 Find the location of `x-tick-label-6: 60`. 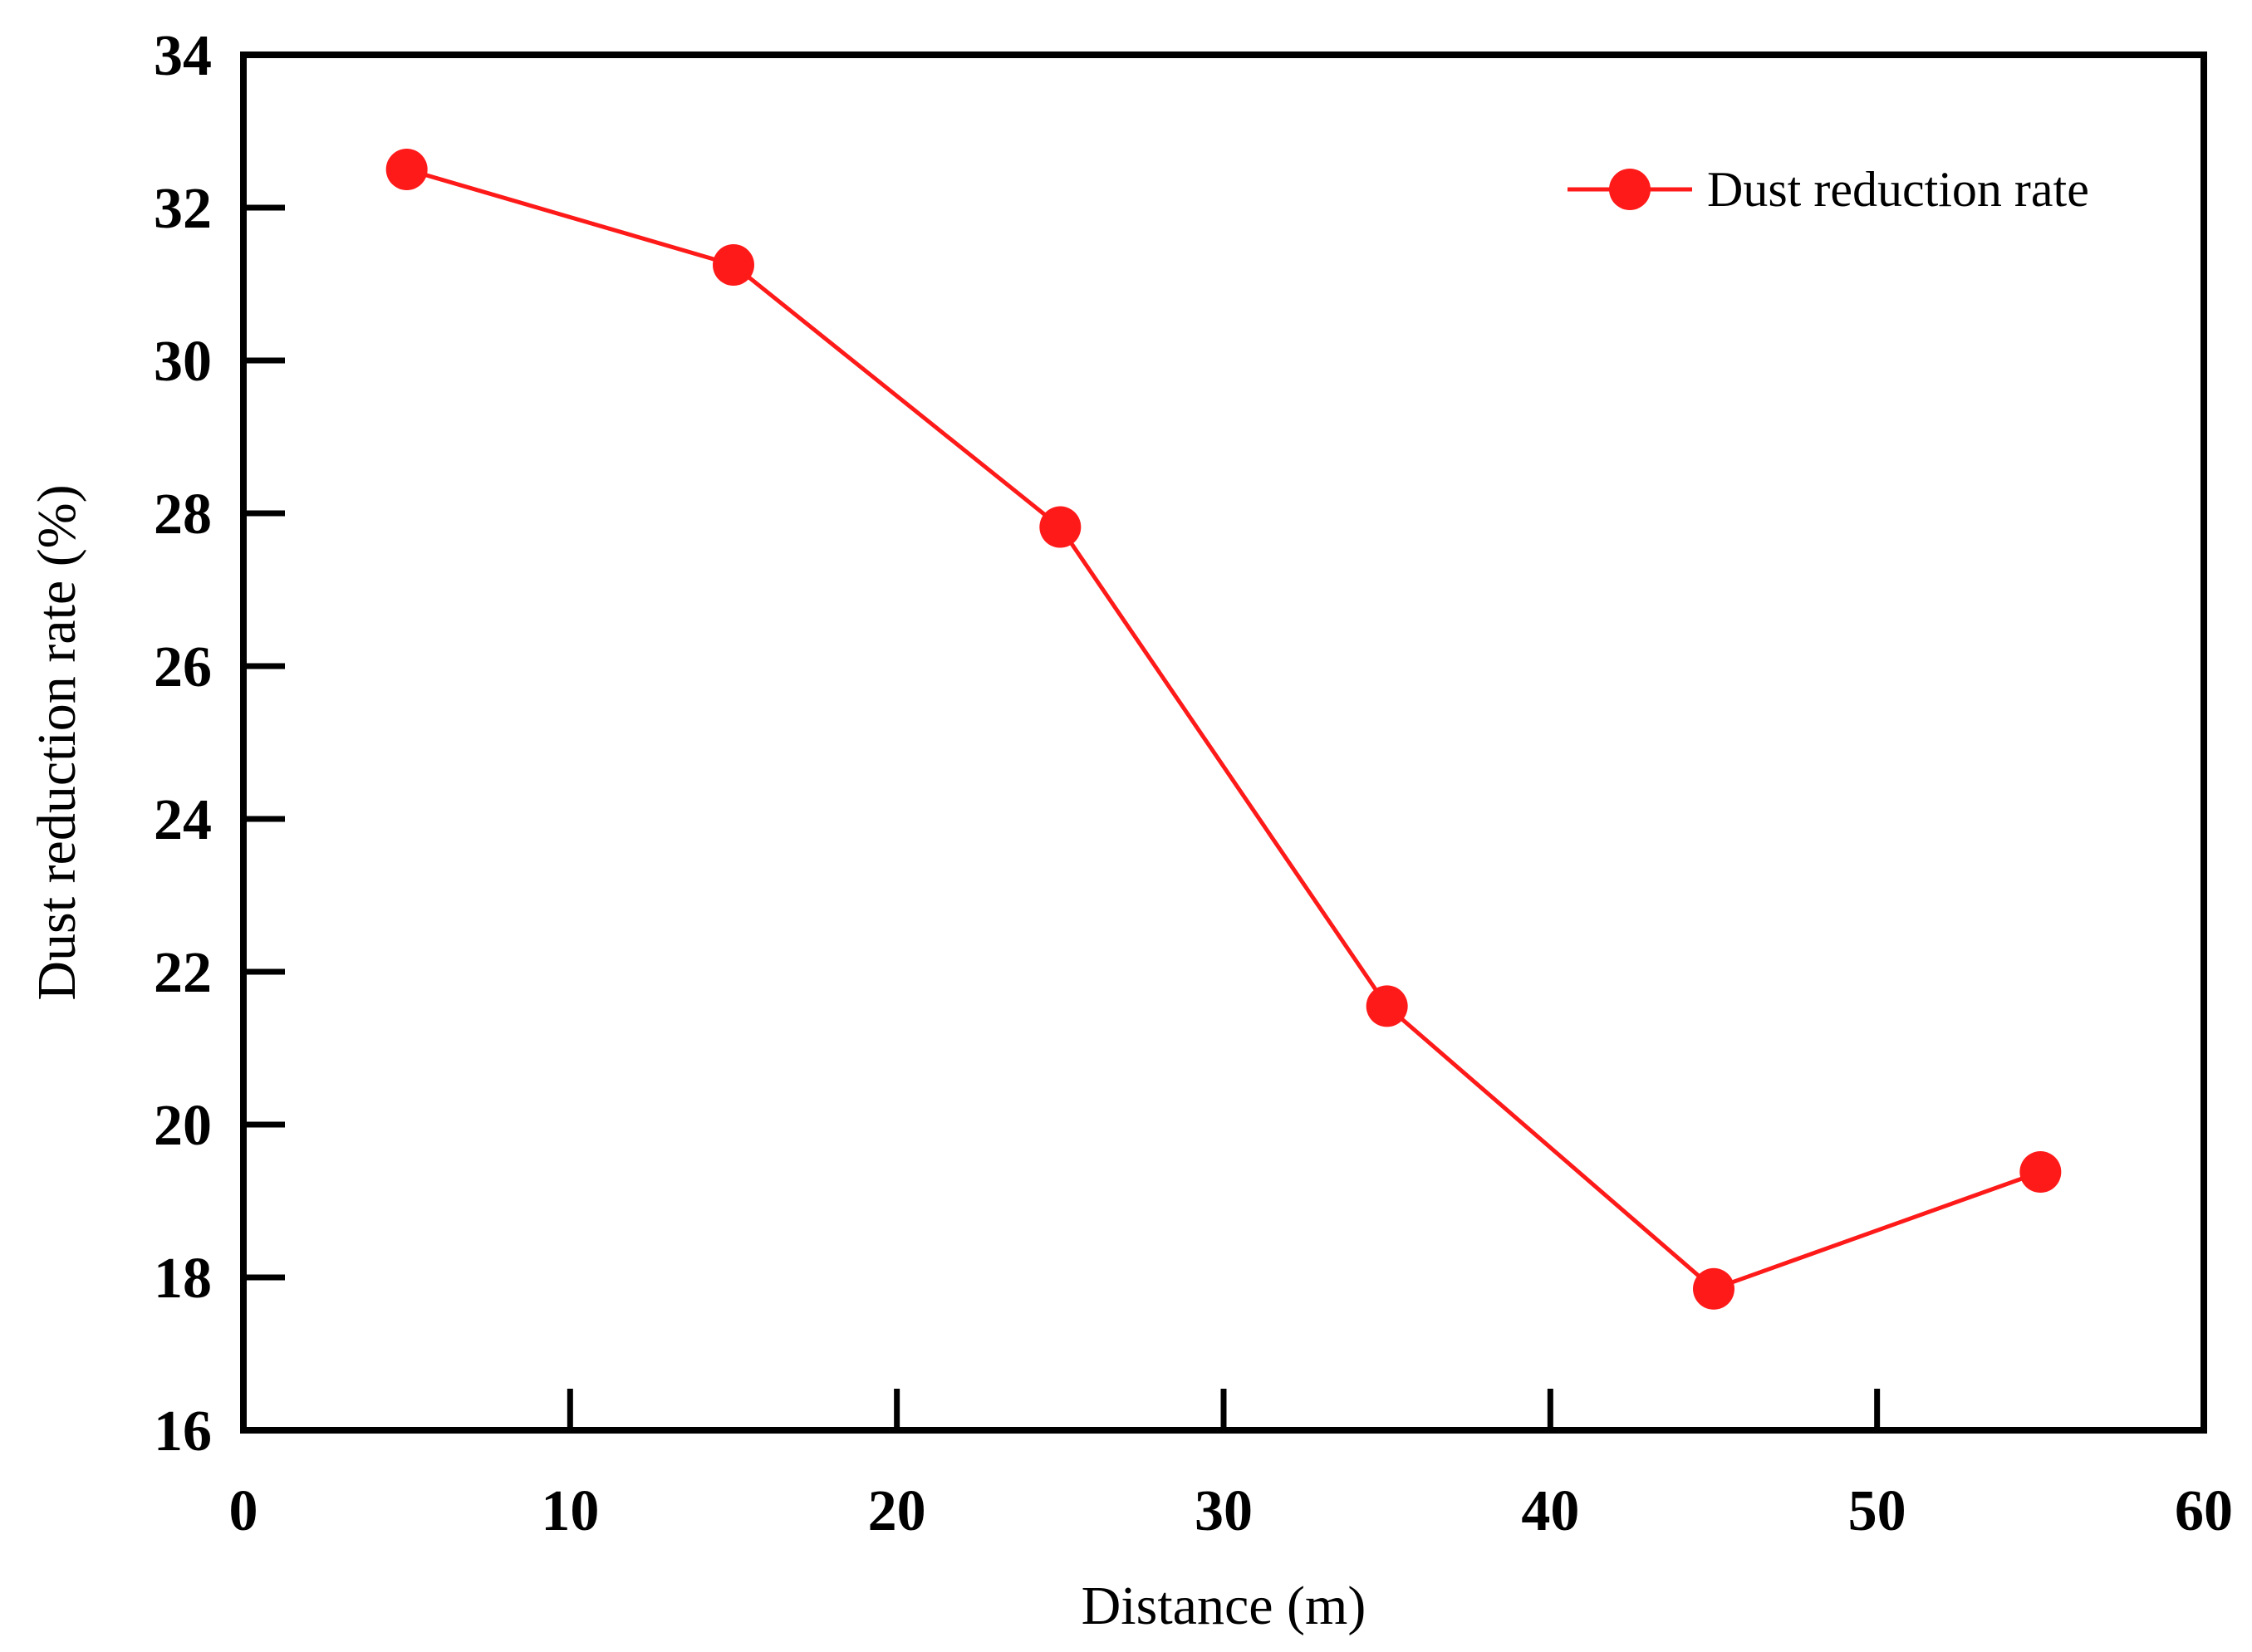

x-tick-label-6: 60 is located at coordinates (2204, 1511).